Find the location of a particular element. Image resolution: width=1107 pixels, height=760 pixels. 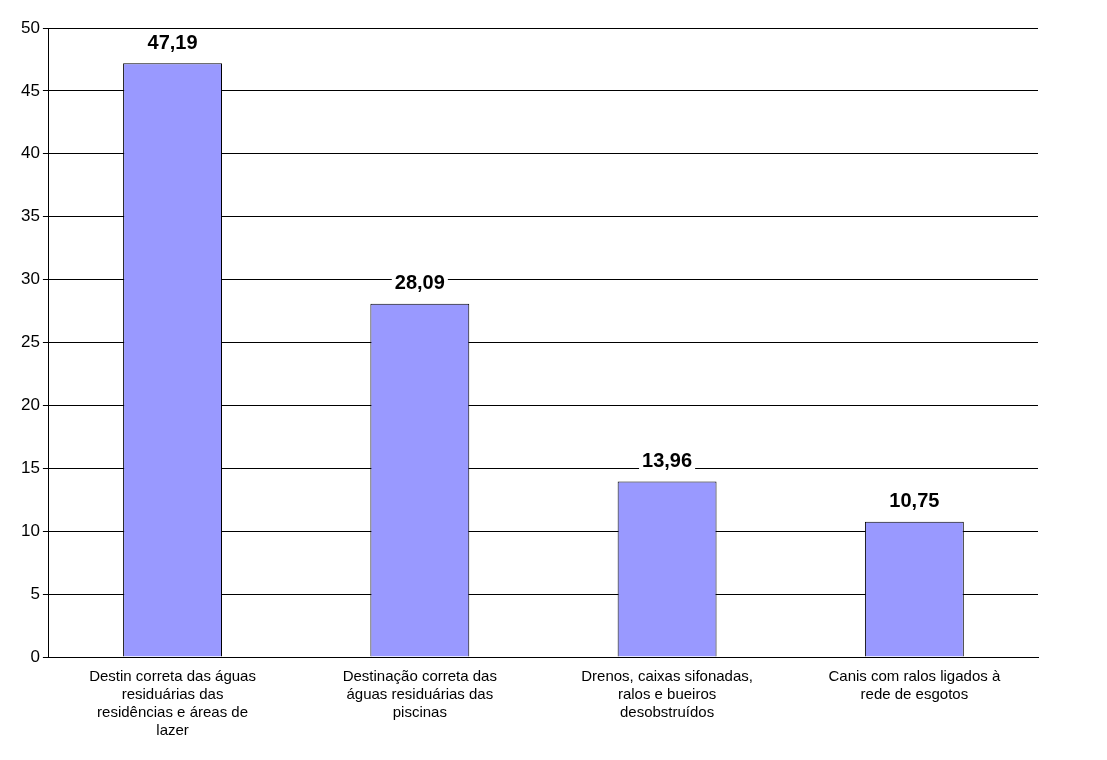

data-label: 47,19 is located at coordinates (172, 41).